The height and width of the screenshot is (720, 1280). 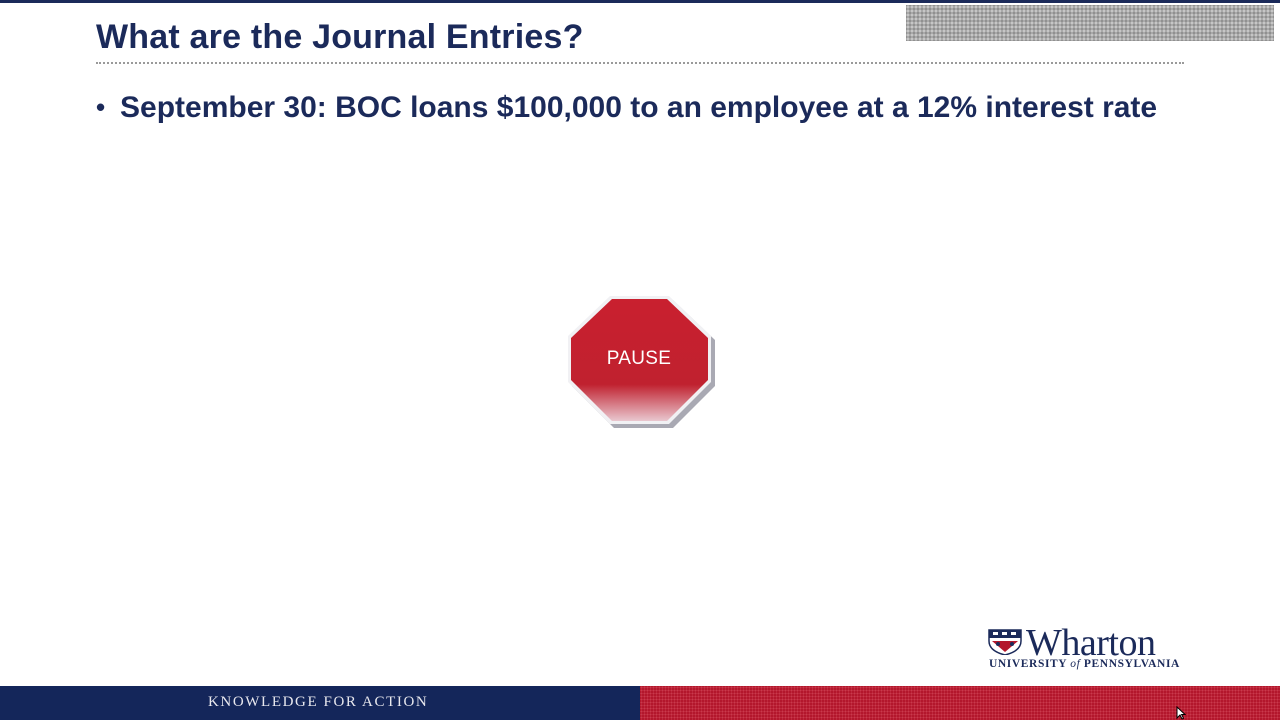 I want to click on slide-title: What are the Journal Entries?, so click(x=340, y=37).